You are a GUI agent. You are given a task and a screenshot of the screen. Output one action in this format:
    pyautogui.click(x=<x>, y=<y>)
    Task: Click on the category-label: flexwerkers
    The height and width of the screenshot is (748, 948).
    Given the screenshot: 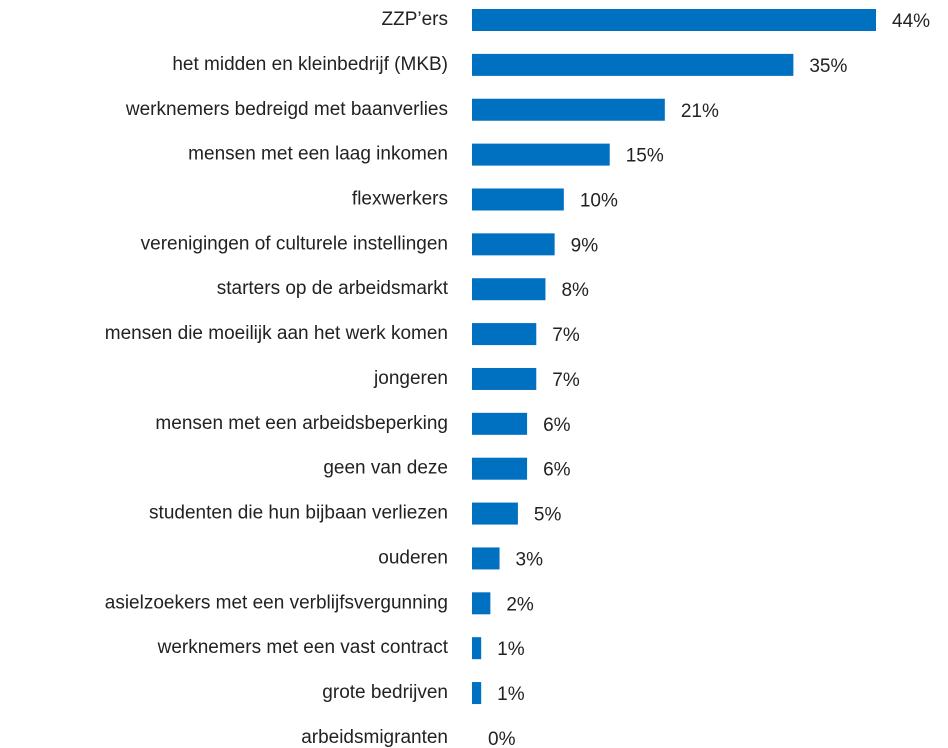 What is the action you would take?
    pyautogui.click(x=400, y=198)
    